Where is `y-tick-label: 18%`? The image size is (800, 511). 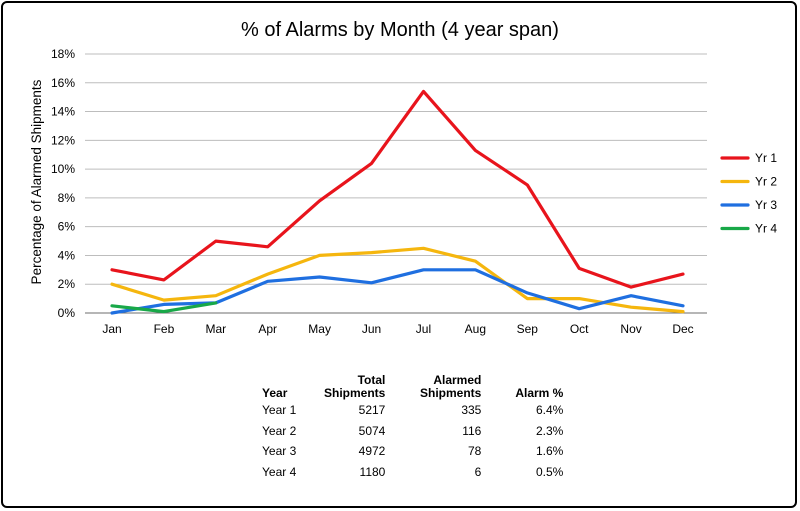
y-tick-label: 18% is located at coordinates (63, 54).